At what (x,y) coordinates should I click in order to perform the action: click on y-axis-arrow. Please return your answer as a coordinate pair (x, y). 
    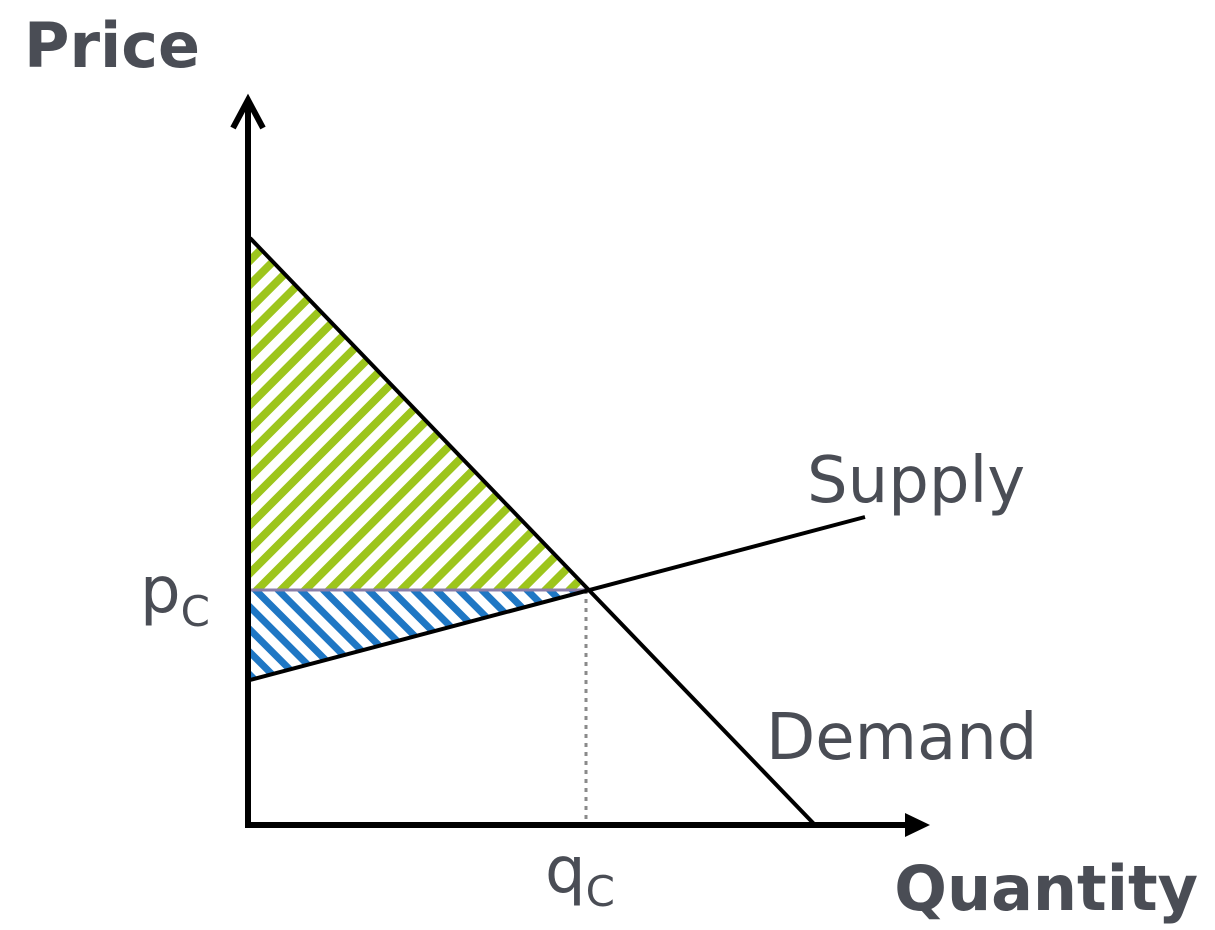
    Looking at the image, I should click on (248, 111).